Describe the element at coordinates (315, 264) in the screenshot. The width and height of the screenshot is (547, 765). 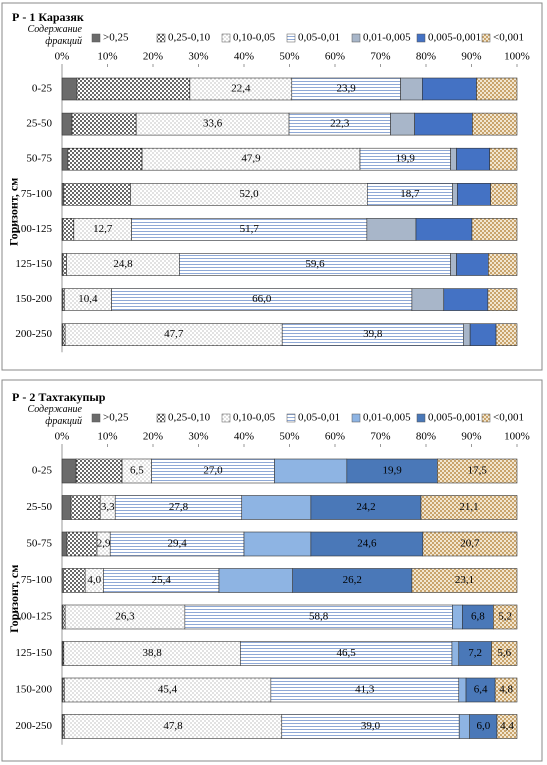
I see `value-label: 59,6` at that location.